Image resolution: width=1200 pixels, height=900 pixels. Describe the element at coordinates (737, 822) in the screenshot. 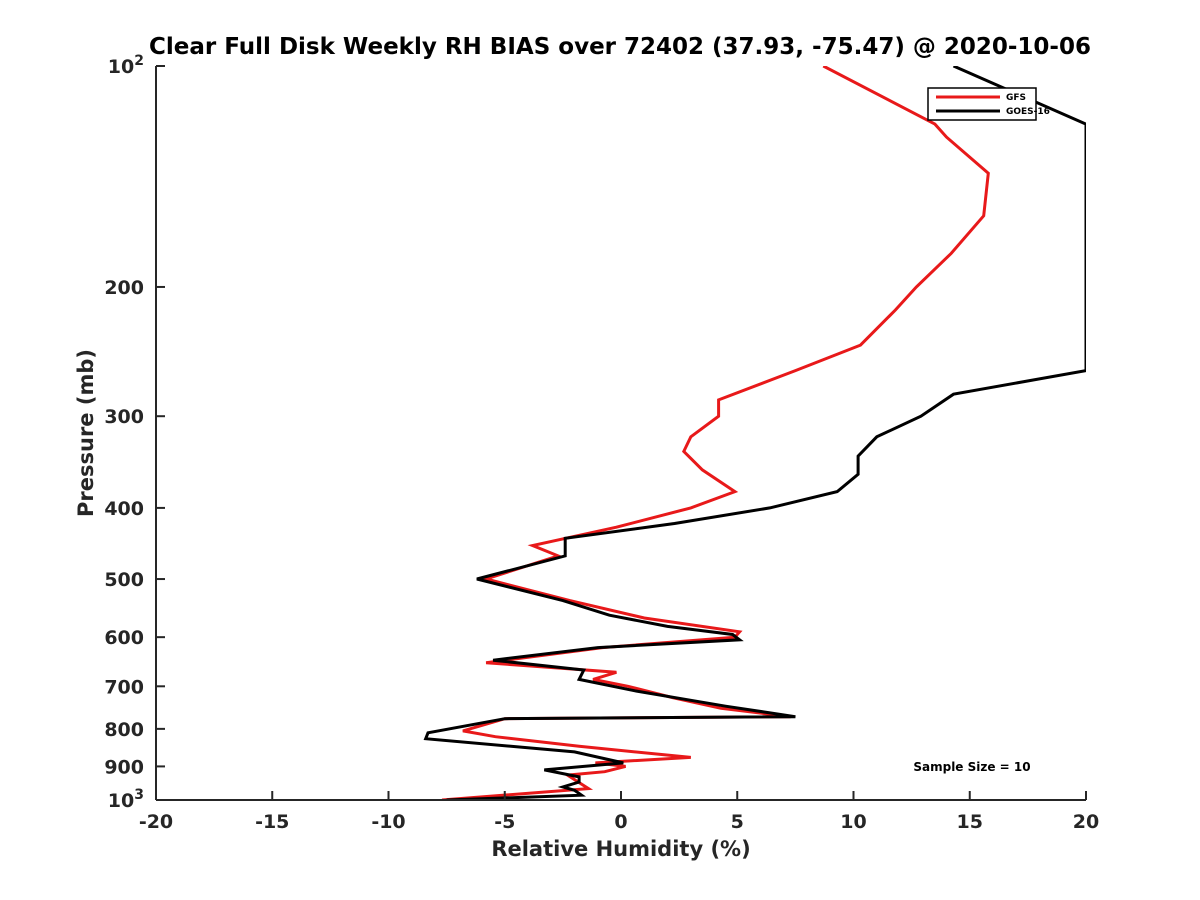

I see `x-tick-label: 5` at that location.